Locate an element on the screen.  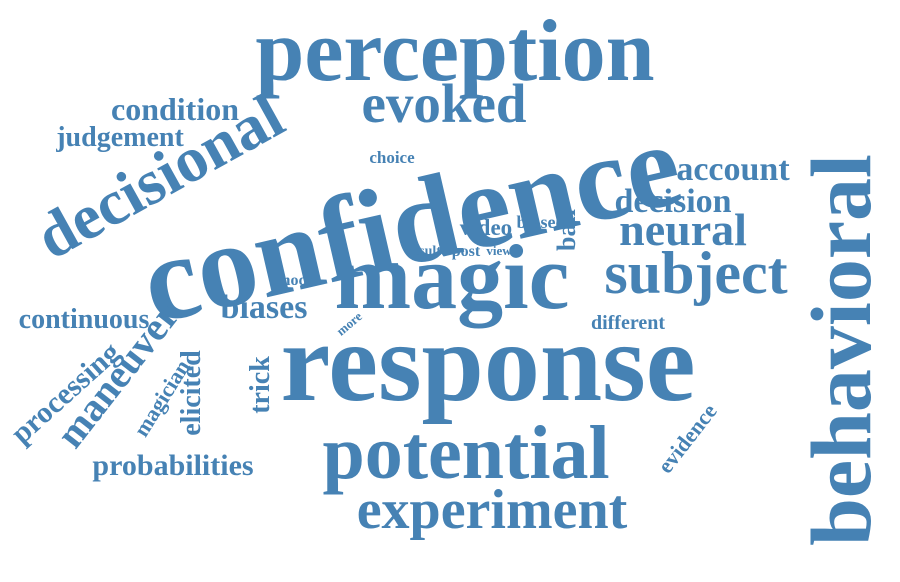
word-probabilities: probabilities is located at coordinates (172, 465).